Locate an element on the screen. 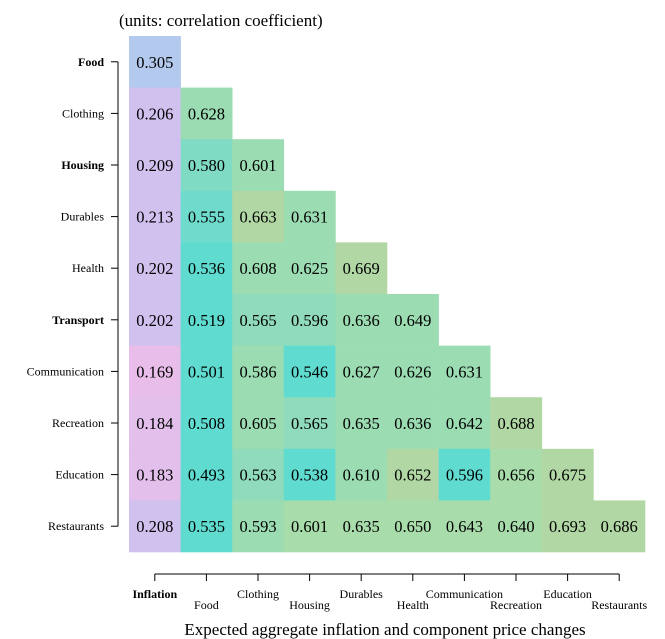 This screenshot has width=665, height=639. x-tick-label: Recreation is located at coordinates (516, 605).